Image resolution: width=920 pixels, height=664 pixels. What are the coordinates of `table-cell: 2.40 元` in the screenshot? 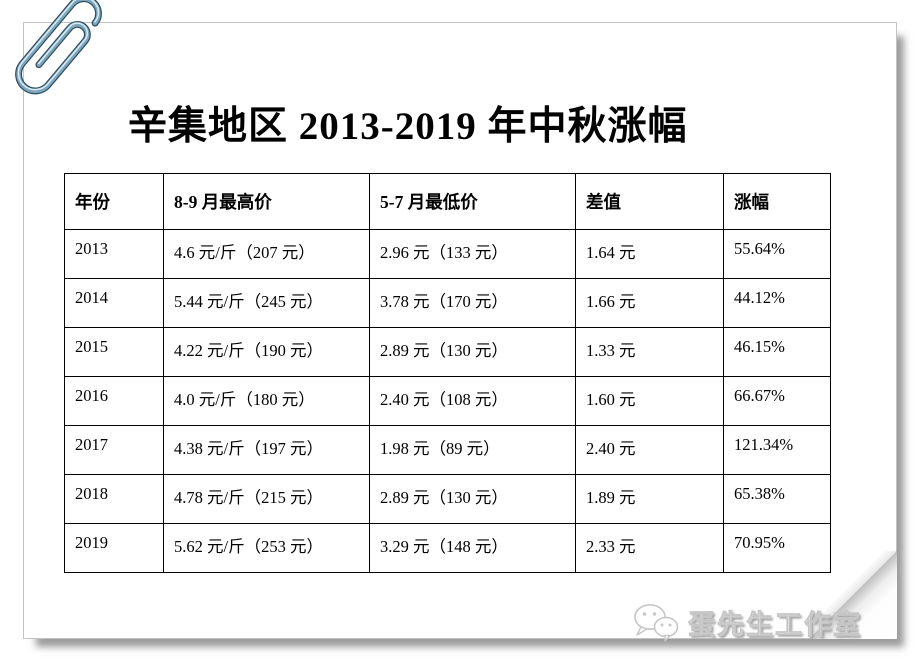 It's located at (649, 450).